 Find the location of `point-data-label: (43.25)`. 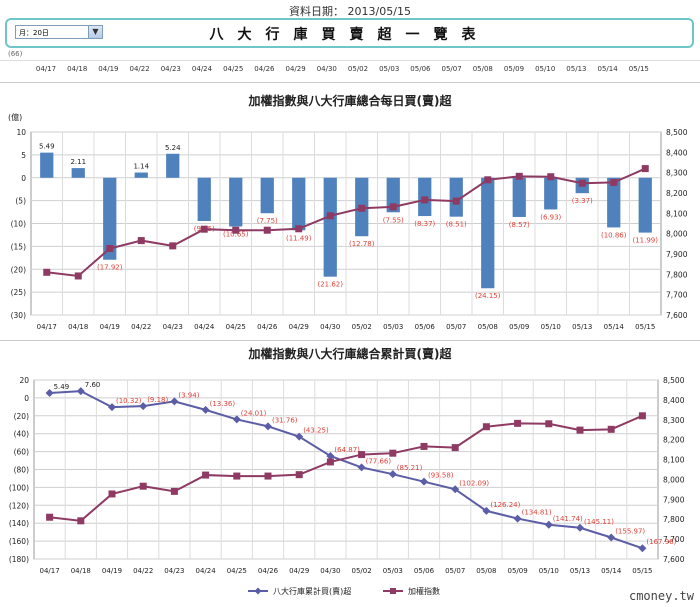

point-data-label: (43.25) is located at coordinates (316, 431).